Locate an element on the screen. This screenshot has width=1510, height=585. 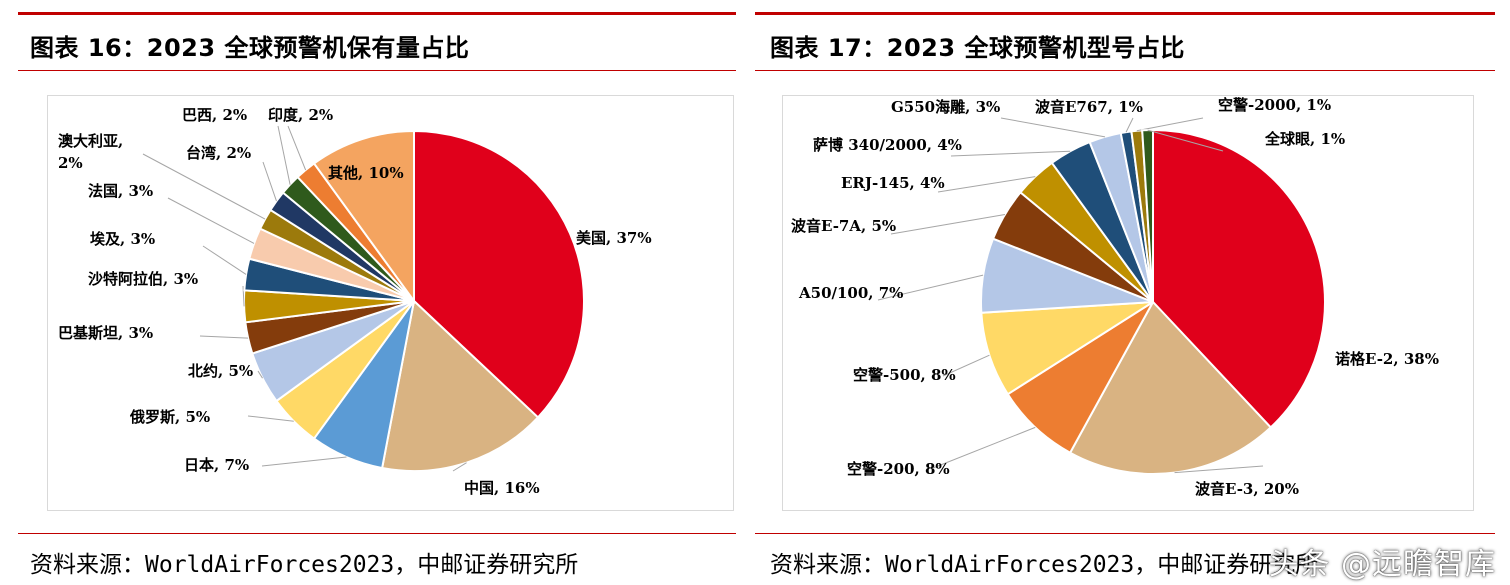
slice-label-0-3: 俄罗斯, 5% is located at coordinates (169, 417).